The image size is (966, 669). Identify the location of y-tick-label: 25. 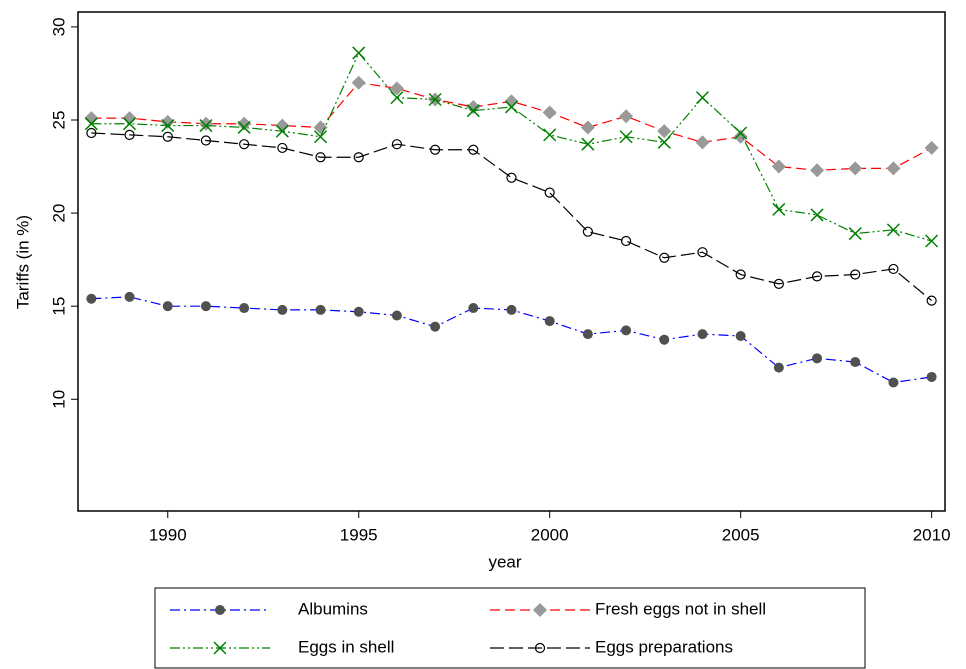
(58, 120).